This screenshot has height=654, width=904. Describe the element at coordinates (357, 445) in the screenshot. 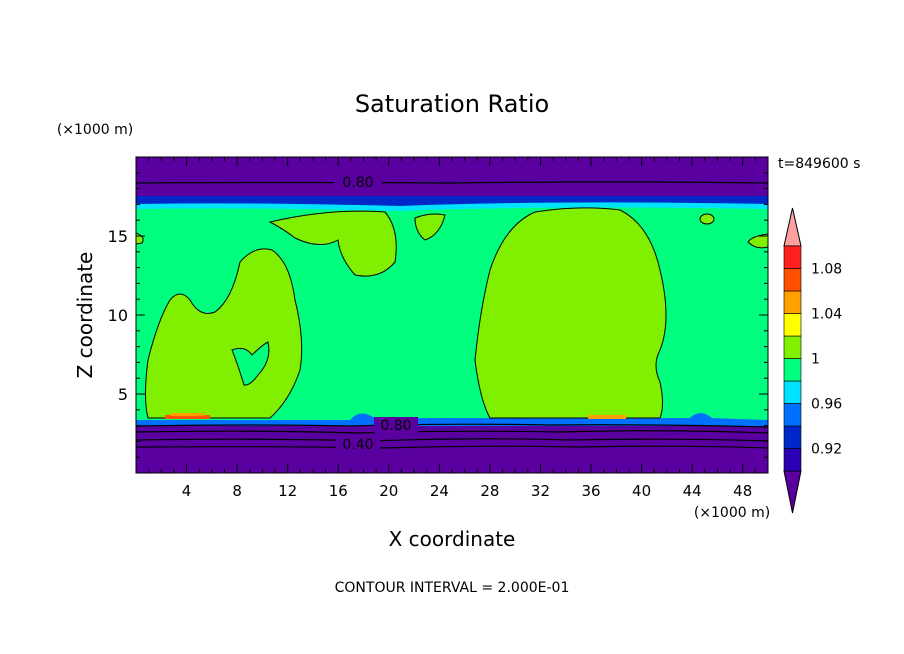

I see `contour-label: 0.40` at that location.